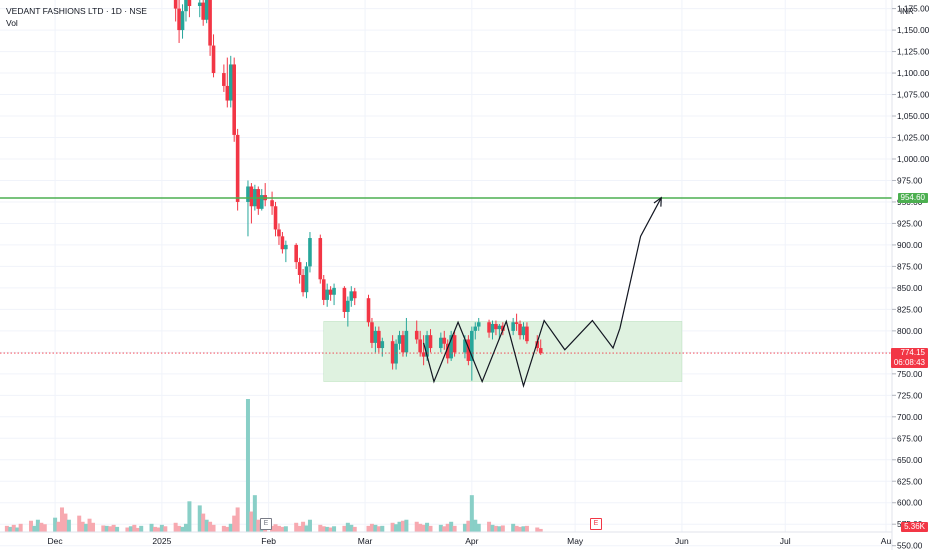  Describe the element at coordinates (910, 374) in the screenshot. I see `price-tick-label: 750.00` at that location.